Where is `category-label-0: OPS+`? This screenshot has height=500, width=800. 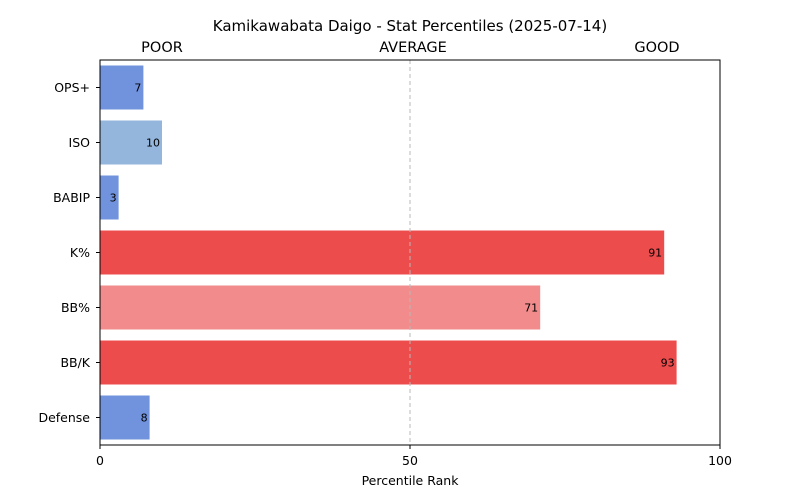 category-label-0: OPS+ is located at coordinates (72, 87).